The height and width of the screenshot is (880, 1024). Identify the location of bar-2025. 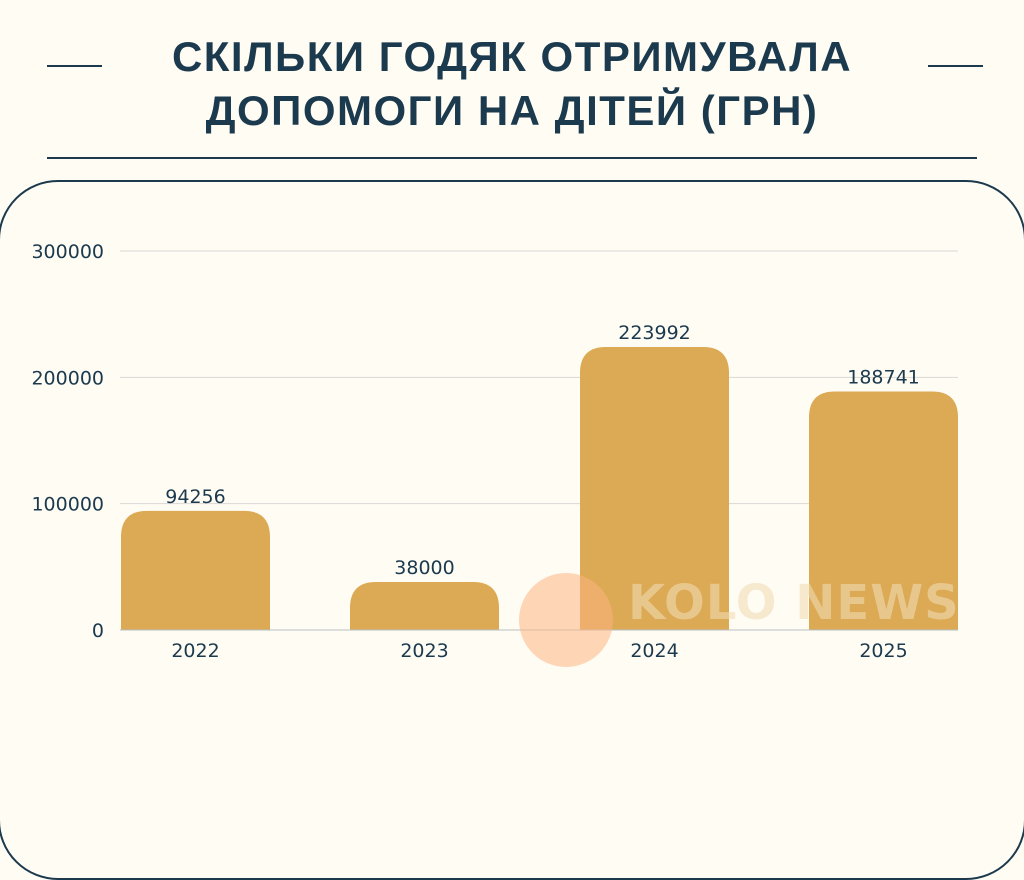
(883, 510).